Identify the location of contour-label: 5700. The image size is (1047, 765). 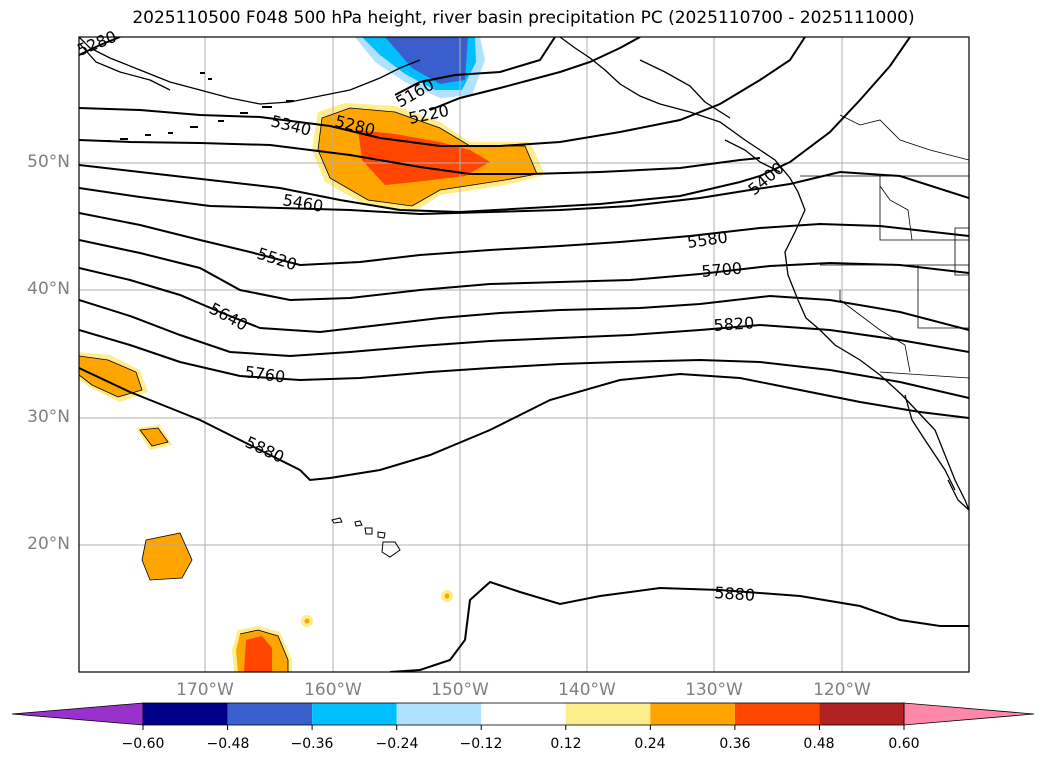
(722, 270).